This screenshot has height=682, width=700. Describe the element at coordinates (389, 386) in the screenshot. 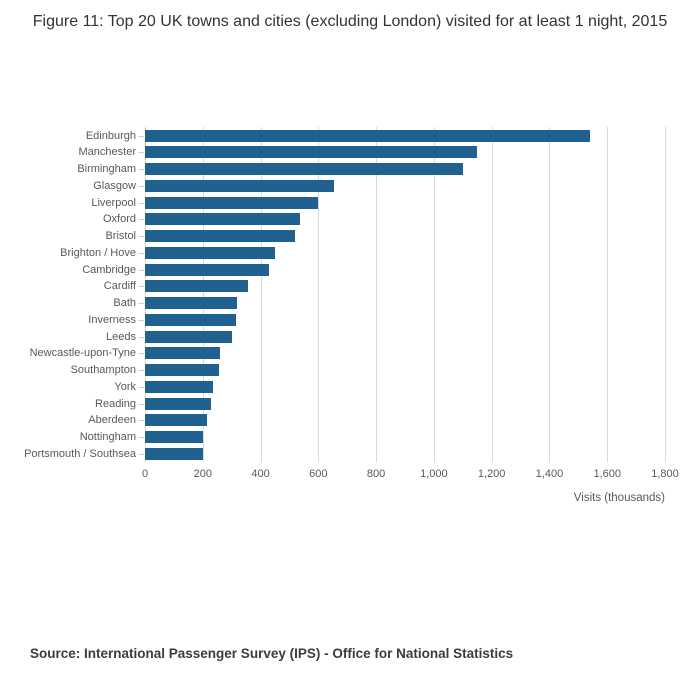

I see `chart-row: York` at that location.